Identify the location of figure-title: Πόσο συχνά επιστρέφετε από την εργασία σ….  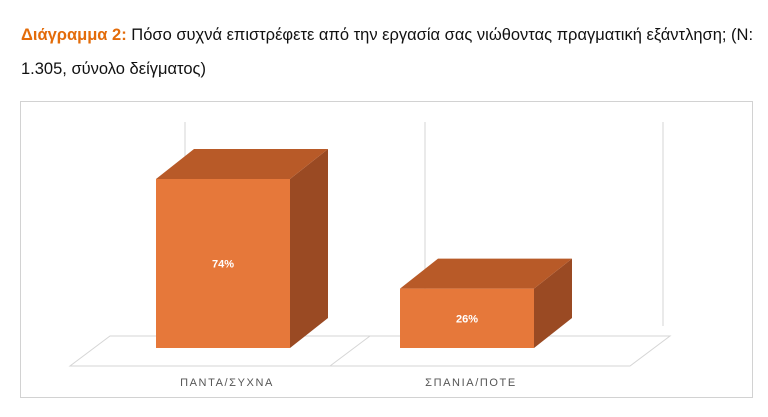
(387, 52).